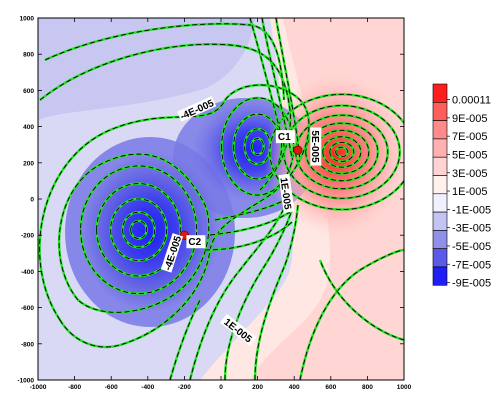  I want to click on y-tick-label: -600, so click(27, 308).